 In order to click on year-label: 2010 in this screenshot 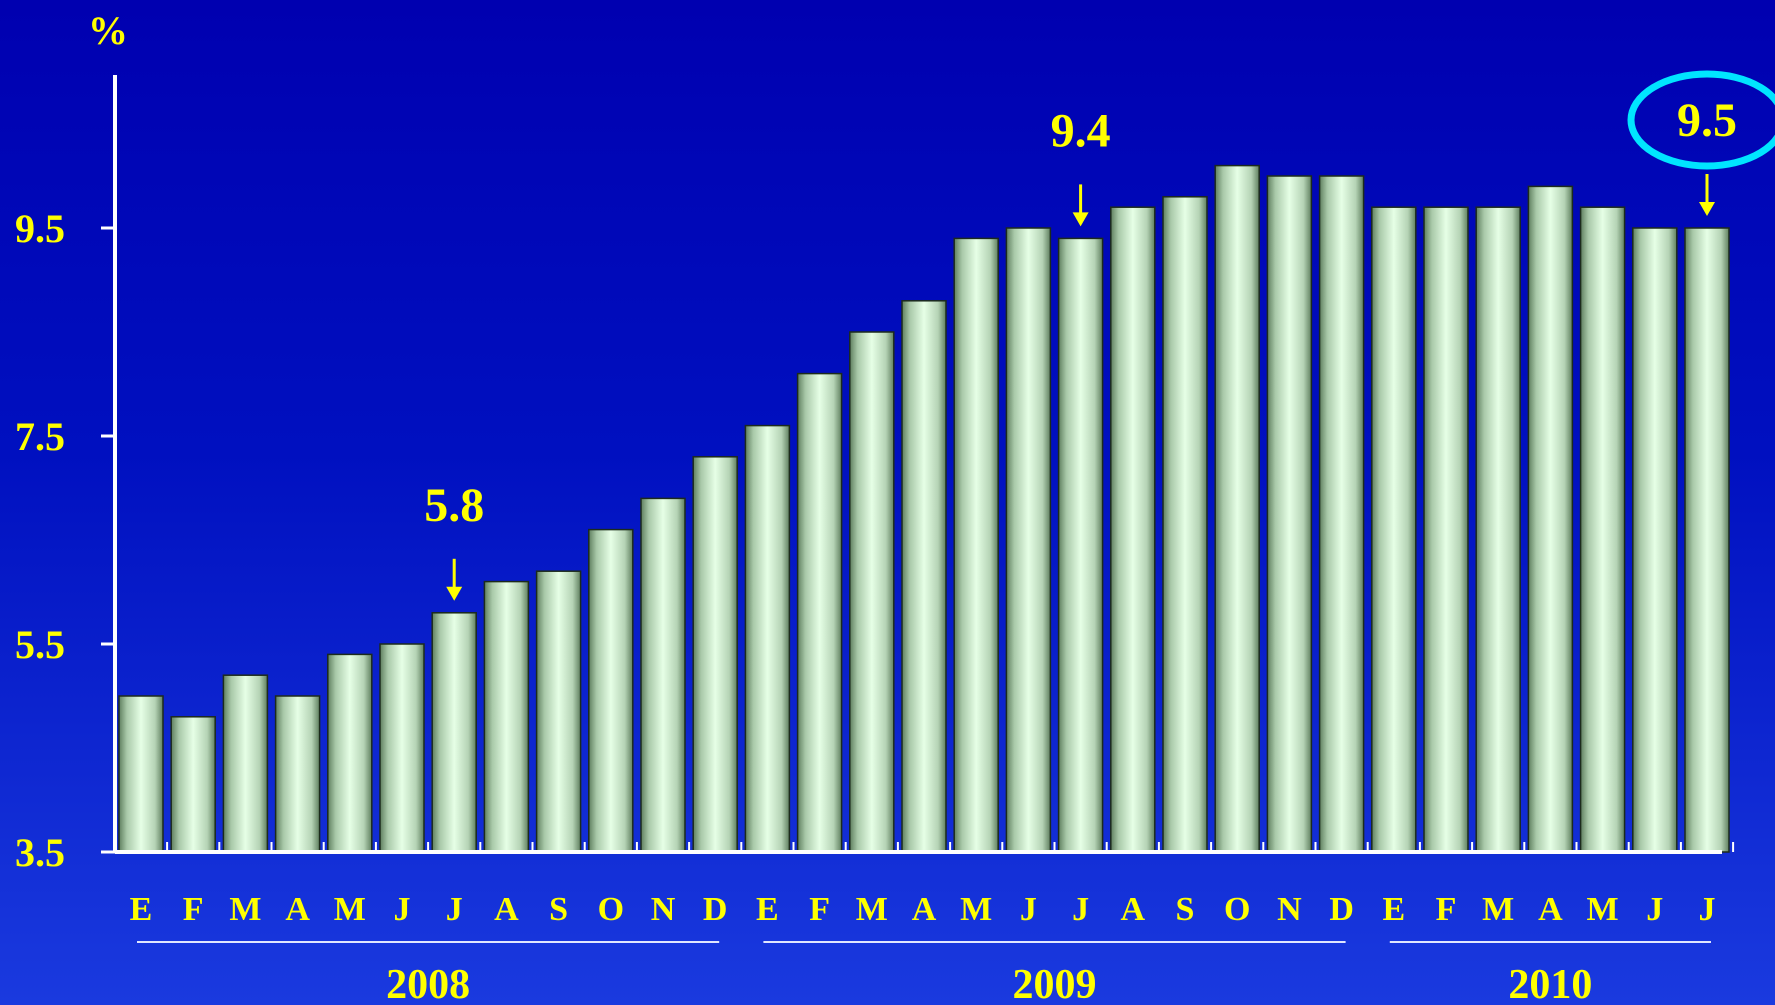, I will do `click(1550, 983)`.